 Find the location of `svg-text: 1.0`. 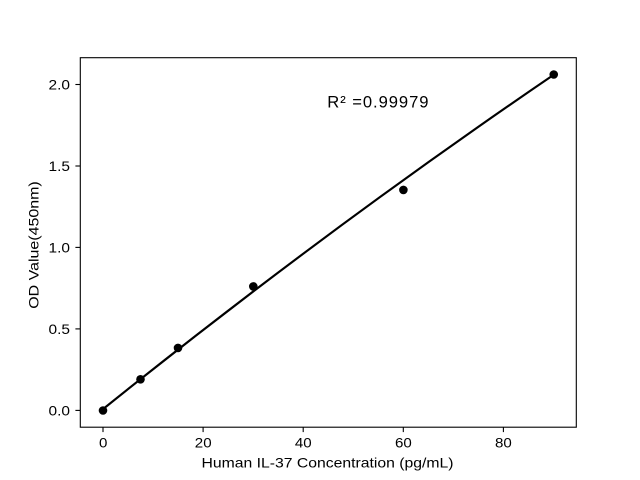

svg-text: 1.0 is located at coordinates (60, 247).